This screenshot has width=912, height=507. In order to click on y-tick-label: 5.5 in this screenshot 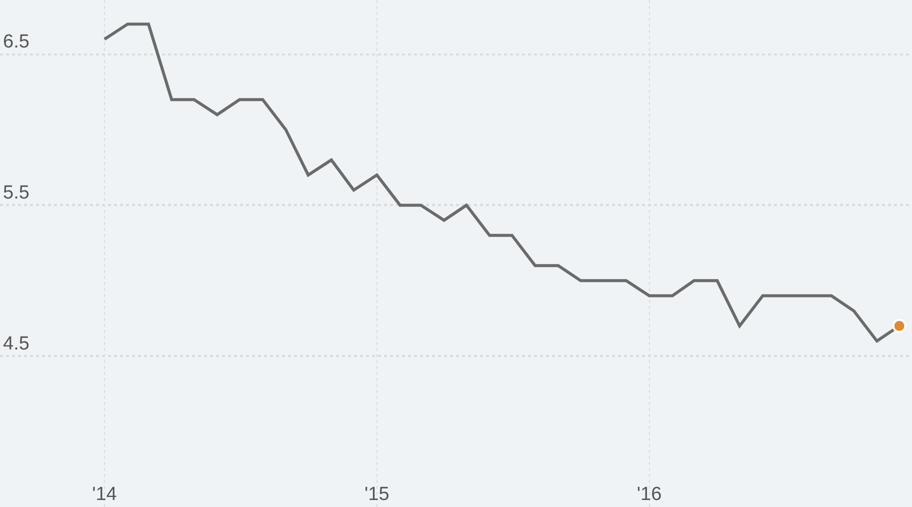, I will do `click(16, 193)`.